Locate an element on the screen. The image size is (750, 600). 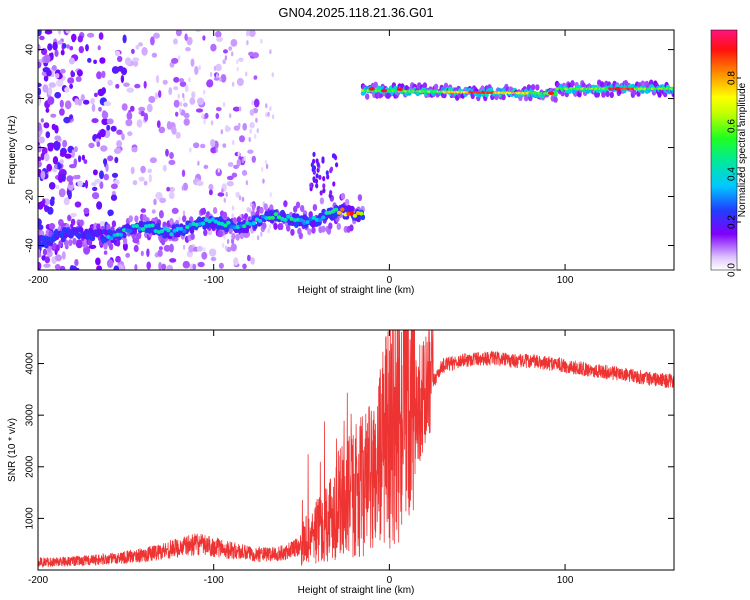
colorbar-gradient is located at coordinates (724, 150).